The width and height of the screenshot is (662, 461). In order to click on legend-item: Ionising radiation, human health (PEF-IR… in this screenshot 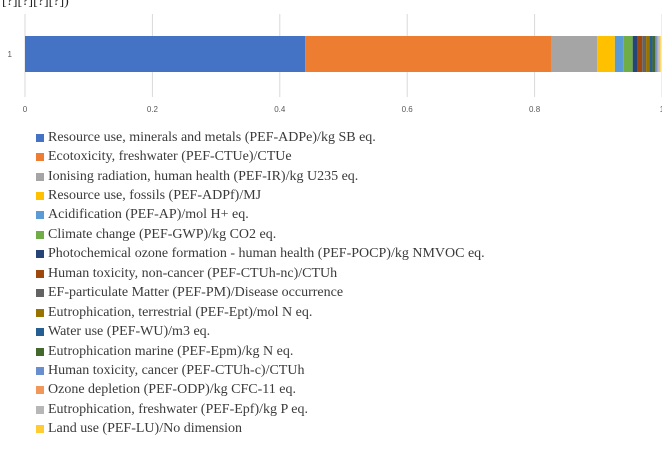, I will do `click(260, 176)`.